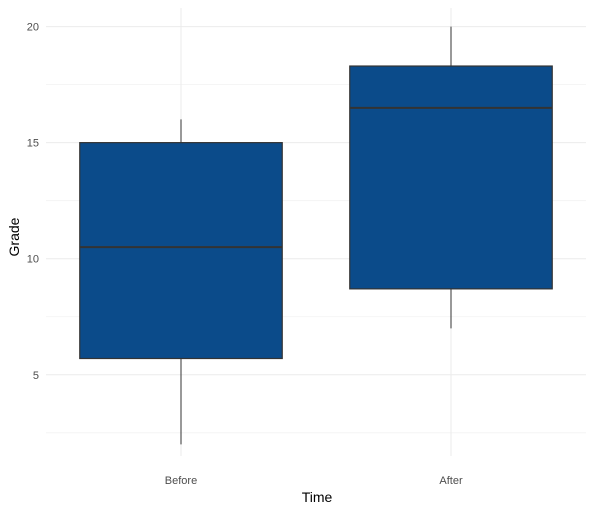 This screenshot has width=596, height=512. Describe the element at coordinates (317, 497) in the screenshot. I see `x-axis-title: Time` at that location.